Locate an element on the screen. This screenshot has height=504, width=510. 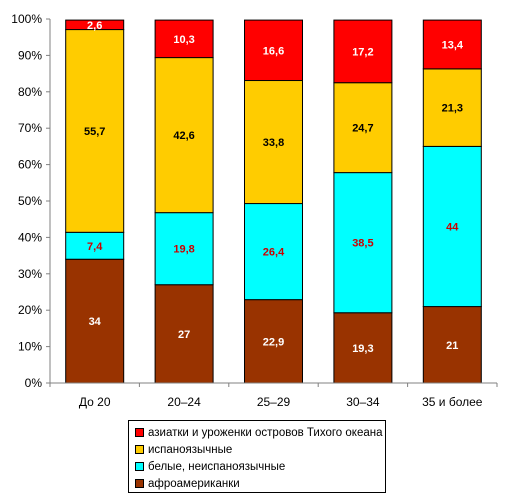
legend-swatch-white is located at coordinates (139, 466).